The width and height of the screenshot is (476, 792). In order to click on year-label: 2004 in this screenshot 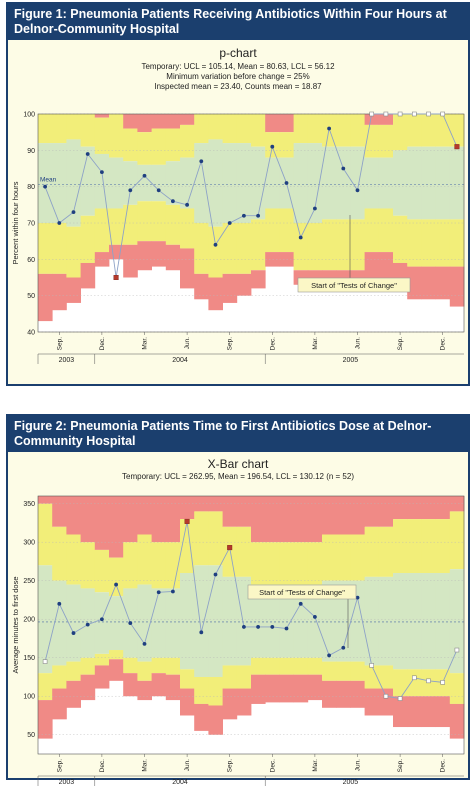, I will do `click(180, 360)`.